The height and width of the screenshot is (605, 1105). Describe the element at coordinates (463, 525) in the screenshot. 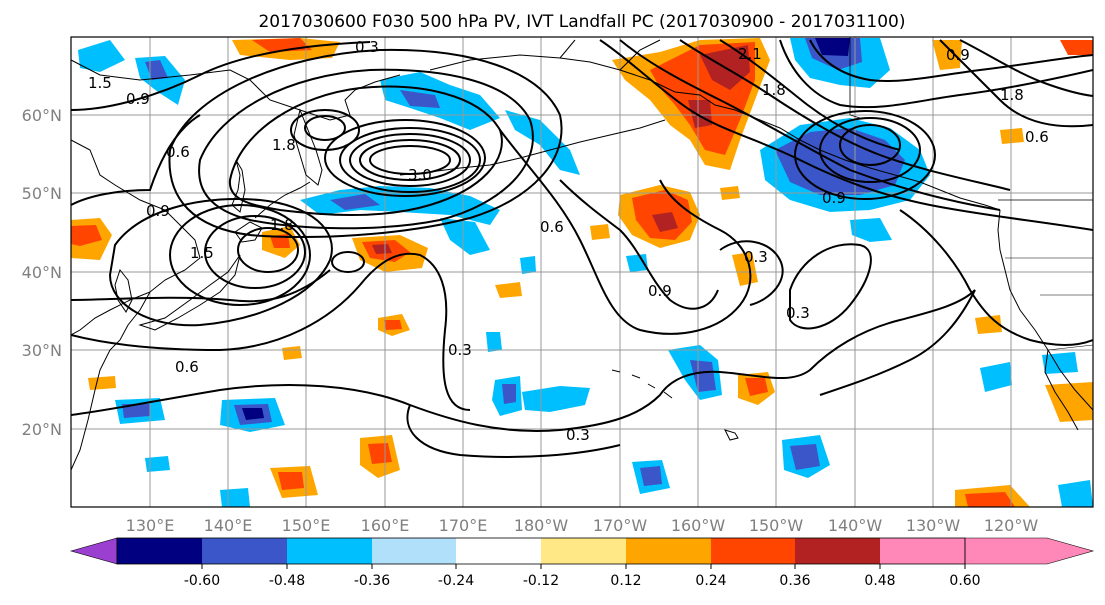

I see `lon-label: 170°E` at that location.